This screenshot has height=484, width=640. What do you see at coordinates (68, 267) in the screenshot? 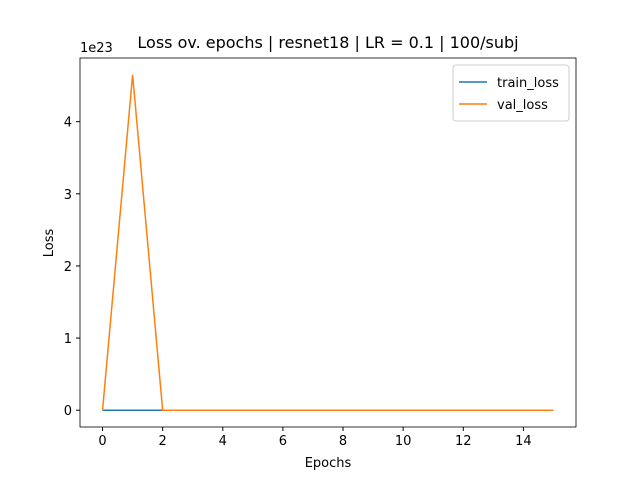
I see `y-tick-label: 2` at bounding box center [68, 267].